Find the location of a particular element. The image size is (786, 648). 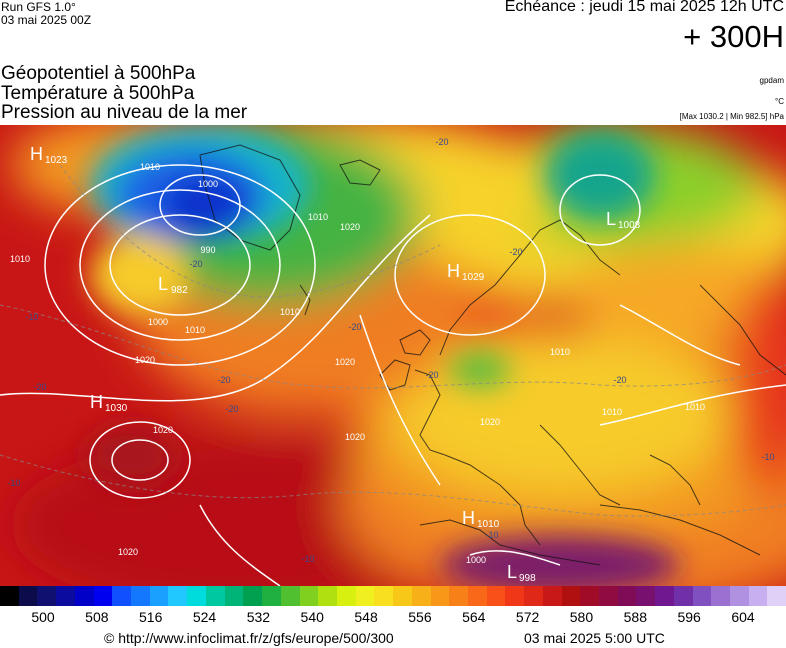

generation-date: 03 mai 2025 5:00 UTC is located at coordinates (594, 638).